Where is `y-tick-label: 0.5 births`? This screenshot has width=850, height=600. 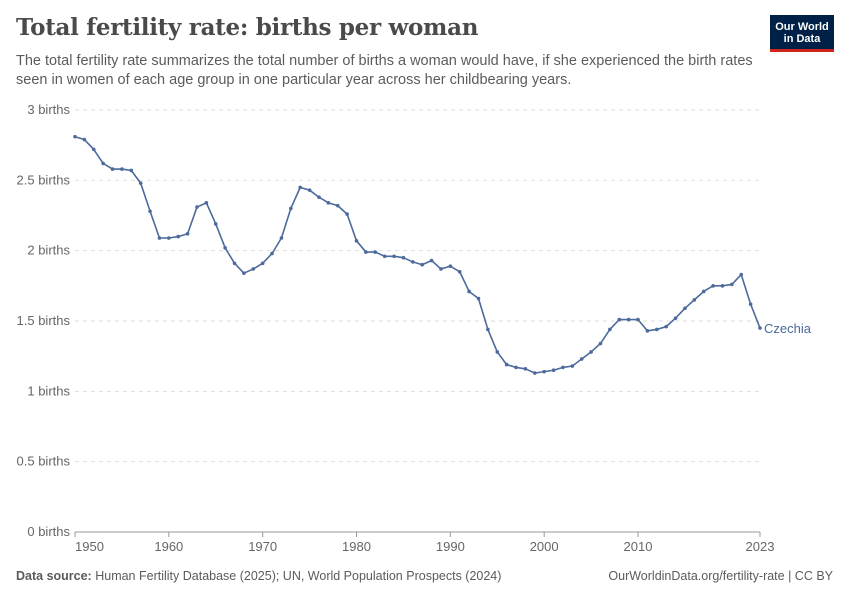
y-tick-label: 0.5 births is located at coordinates (44, 461).